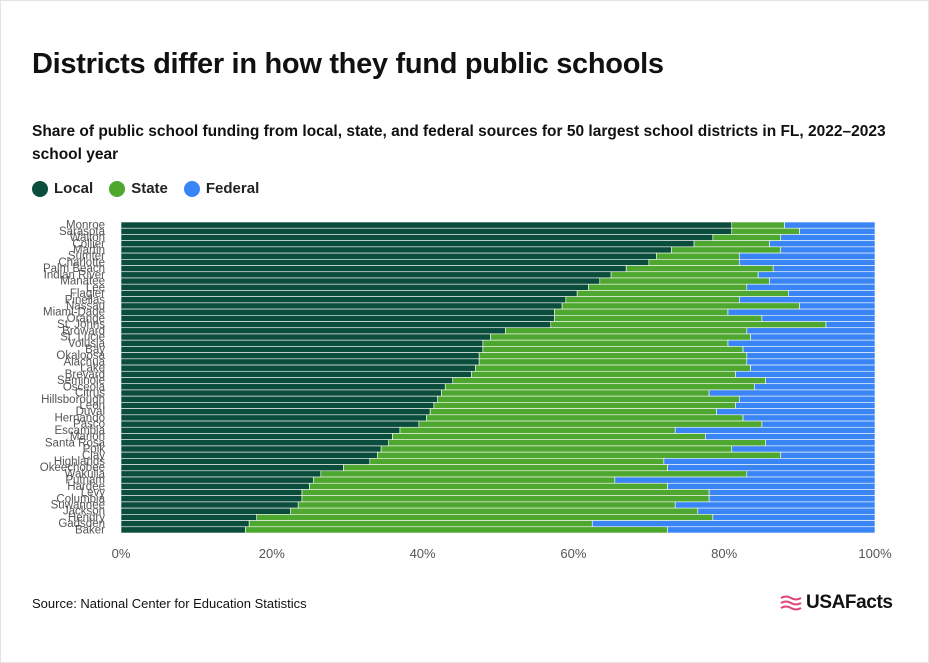  I want to click on category-label: Volusia, so click(87, 344).